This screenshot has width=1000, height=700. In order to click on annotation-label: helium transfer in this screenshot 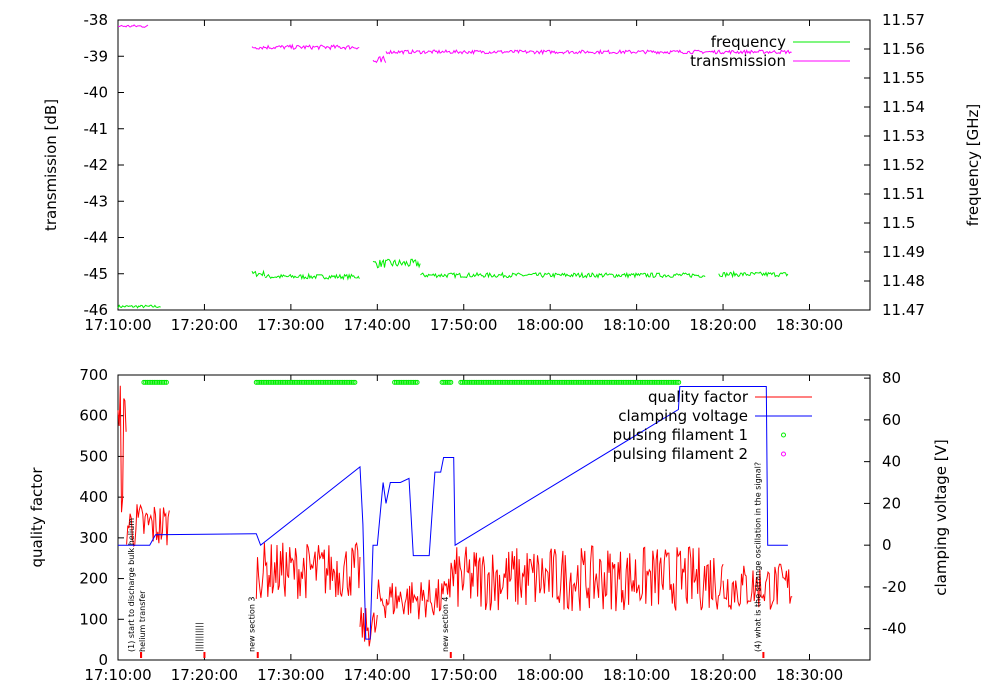, I will do `click(142, 621)`.